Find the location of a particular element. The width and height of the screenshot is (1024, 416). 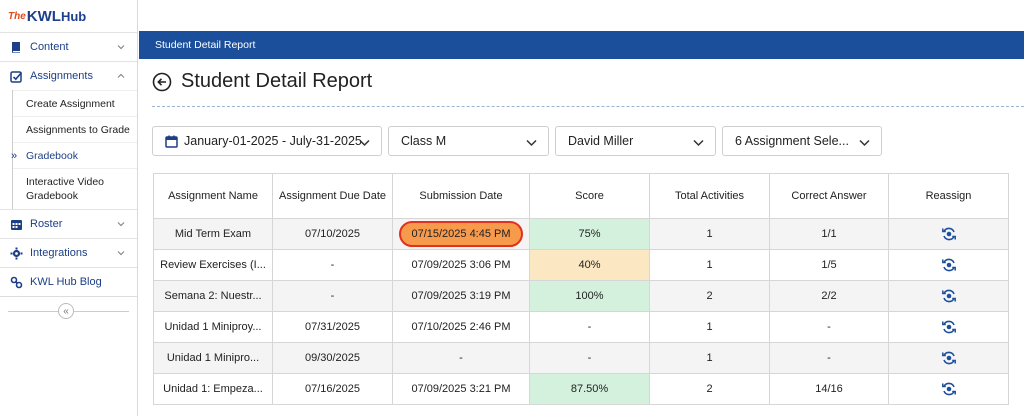

submenu-label: Assignments to Grade is located at coordinates (78, 129).